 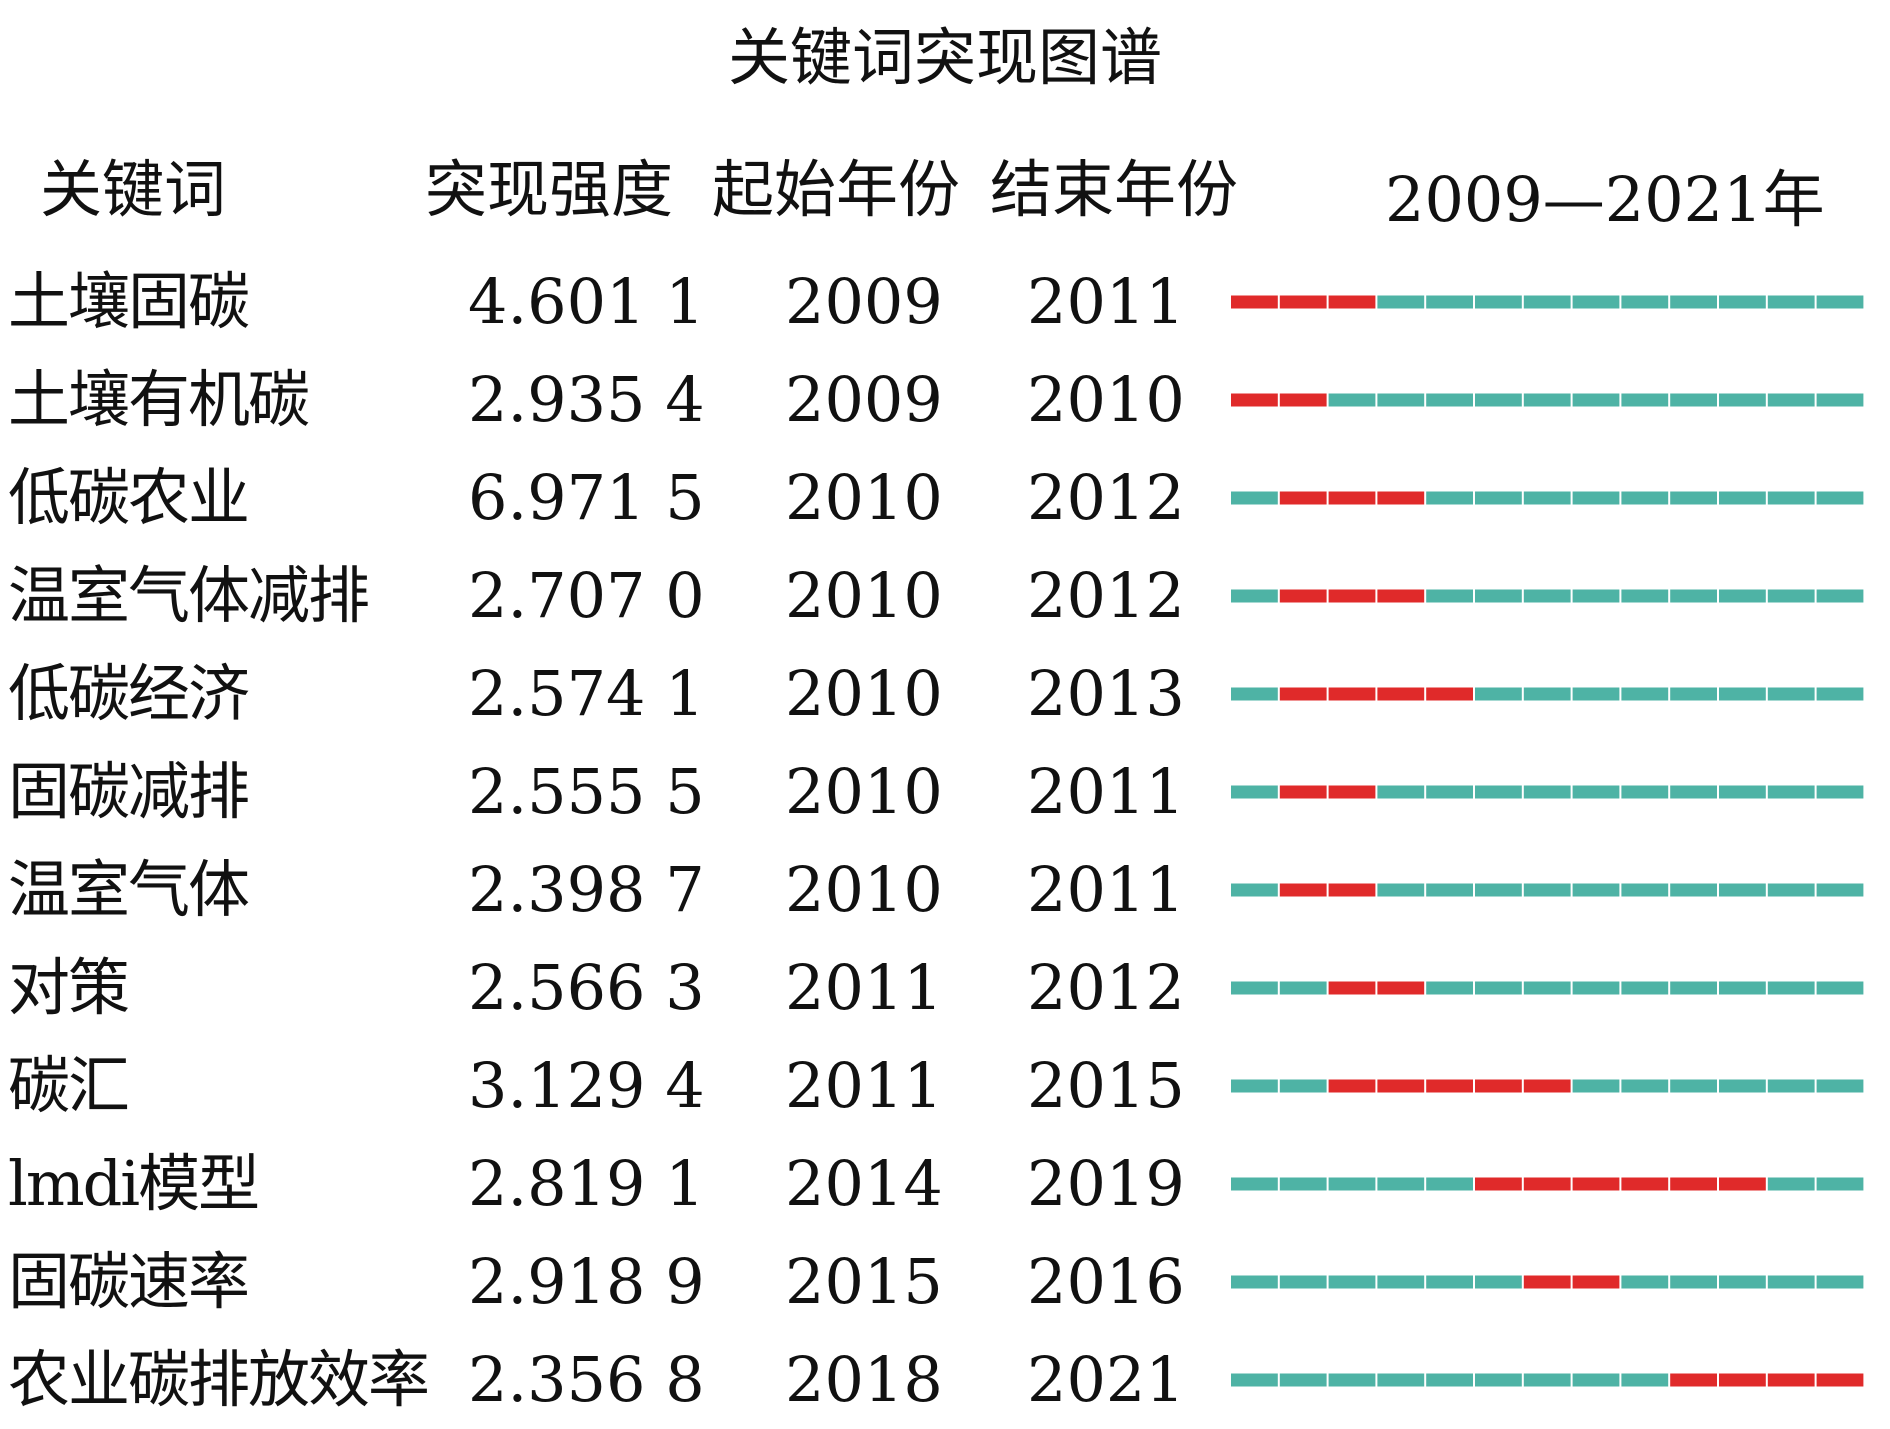 What do you see at coordinates (945, 890) in the screenshot?
I see `table-row: 温室气体 2.398 7 2010 2011` at bounding box center [945, 890].